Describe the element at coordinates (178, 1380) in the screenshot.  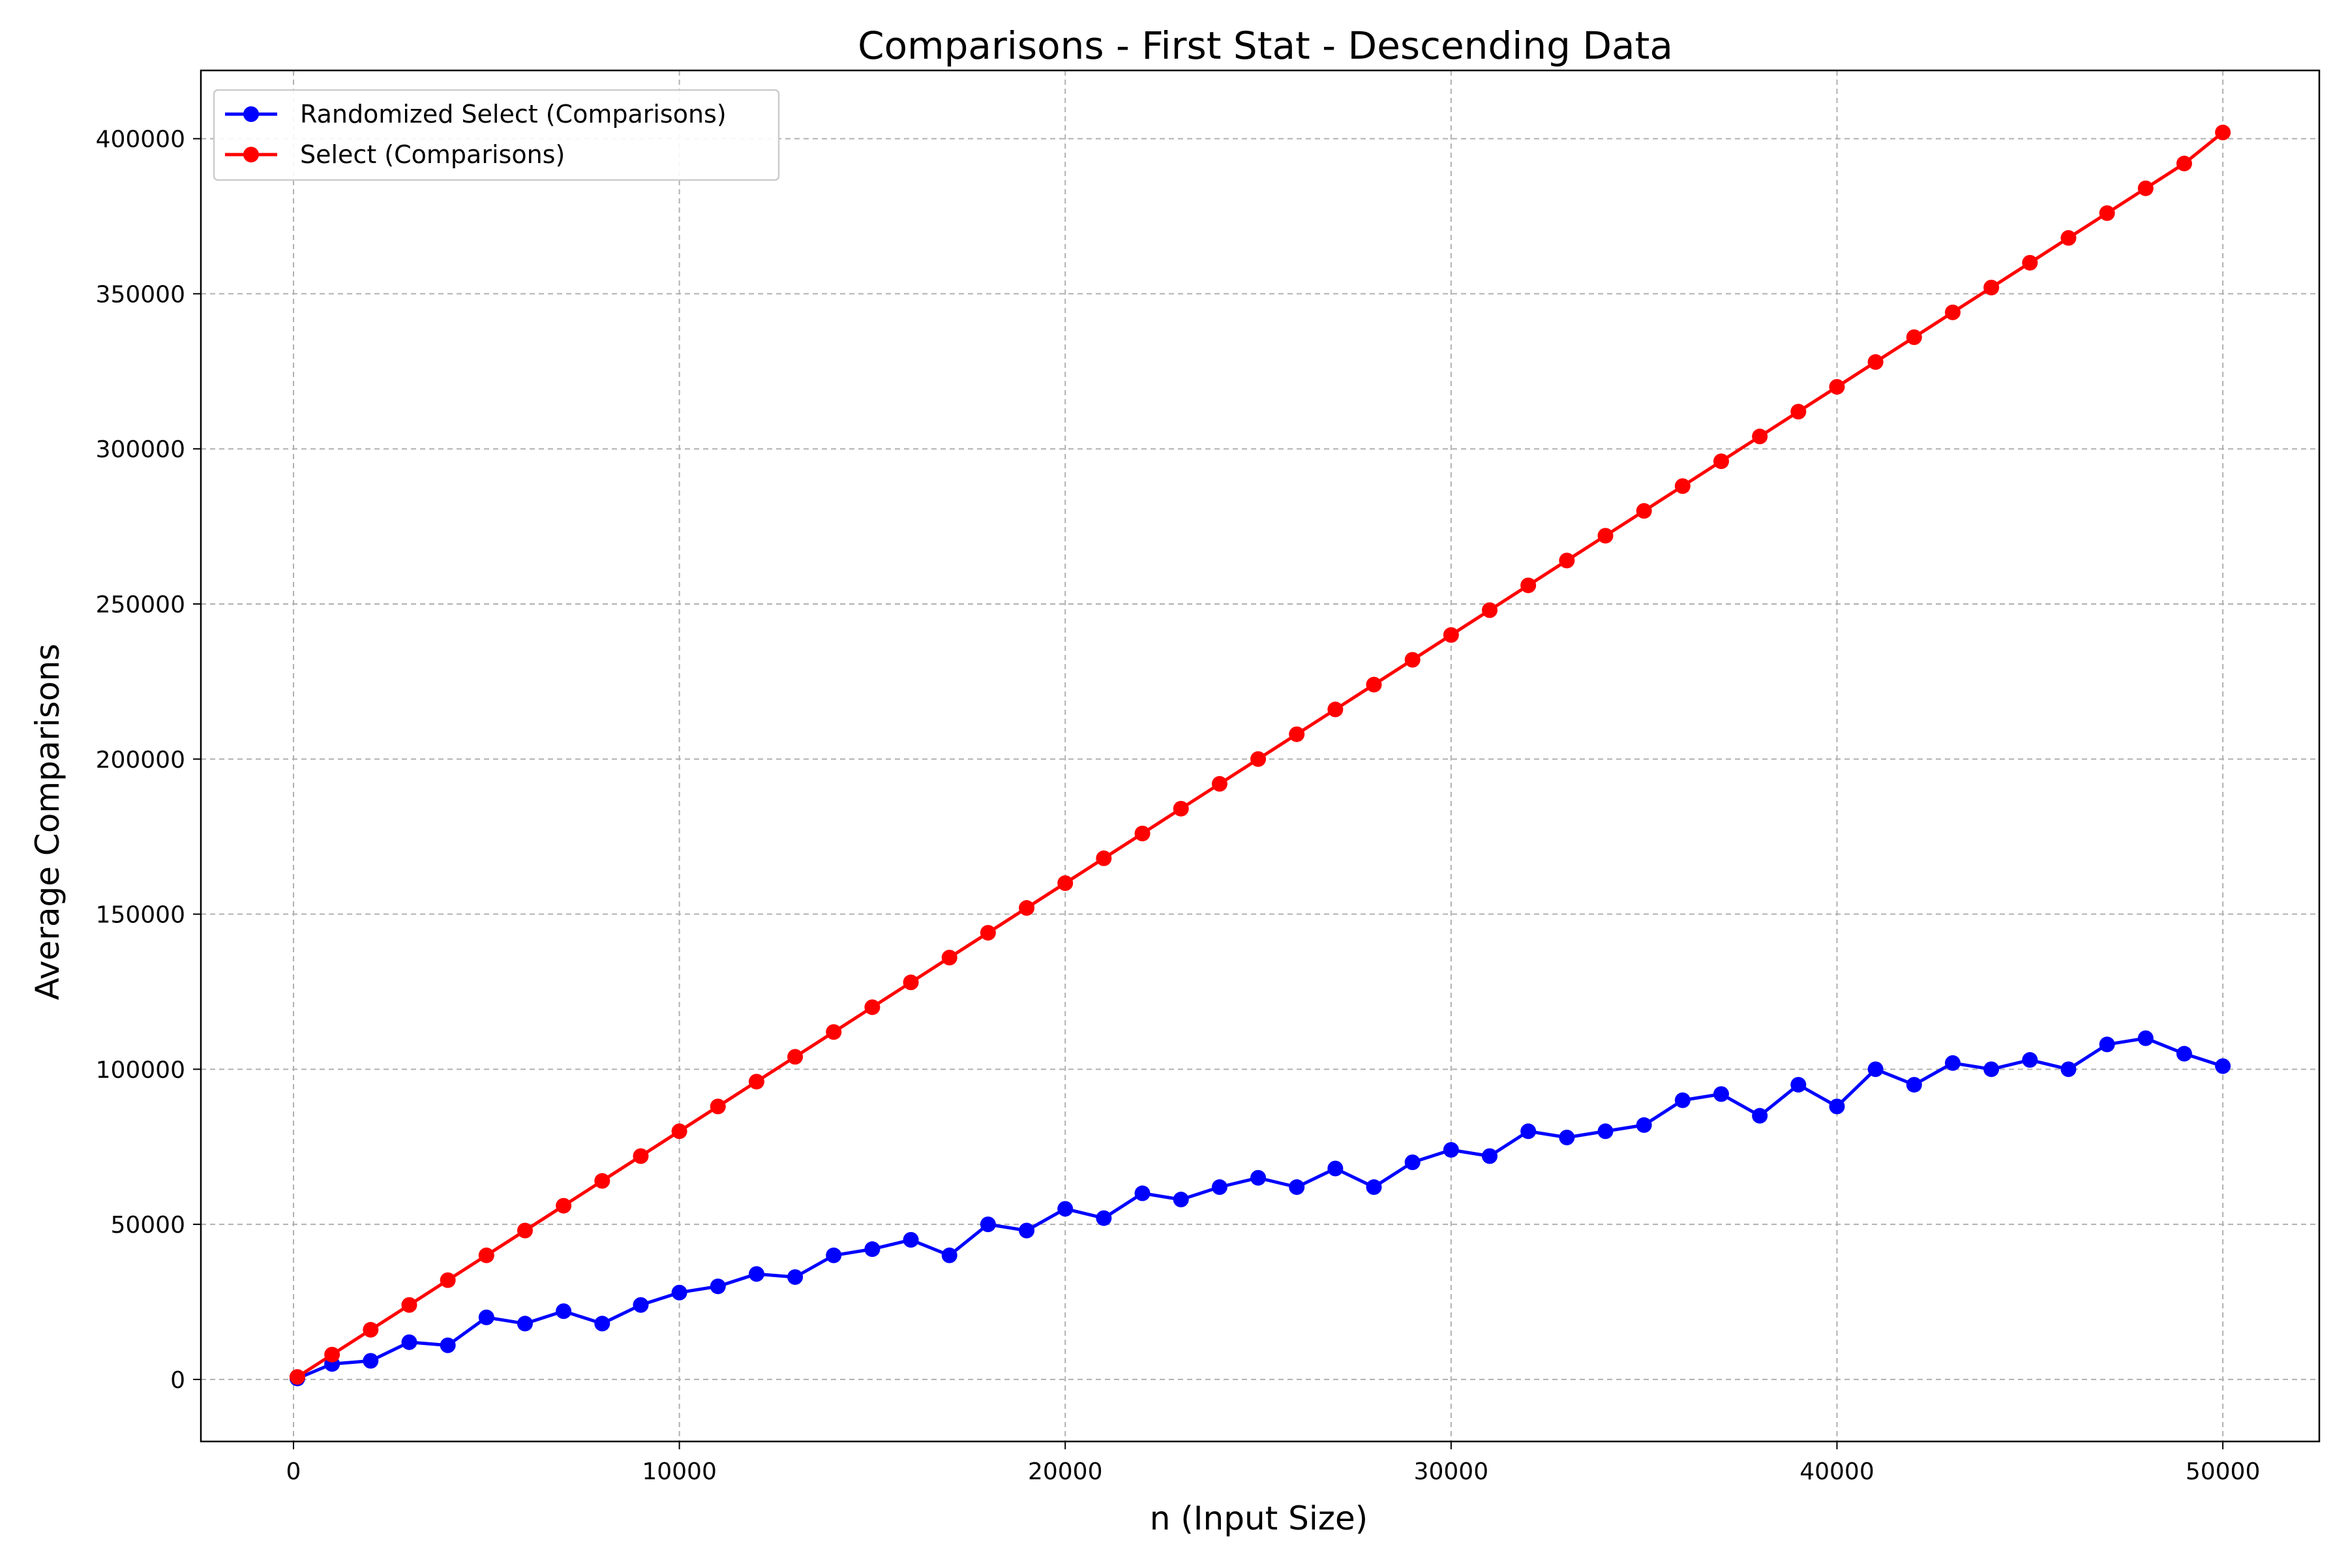
I see `y-tick-label: 0` at that location.